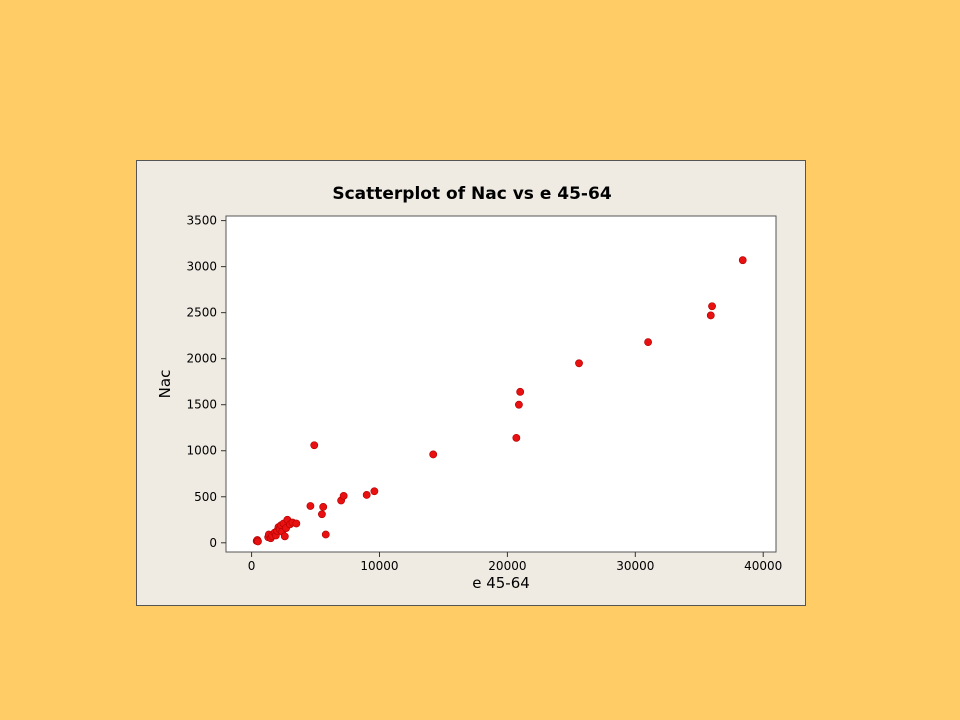 The image size is (960, 720). I want to click on chart-title: Scatterplot of Nac vs e 45-64, so click(471, 194).